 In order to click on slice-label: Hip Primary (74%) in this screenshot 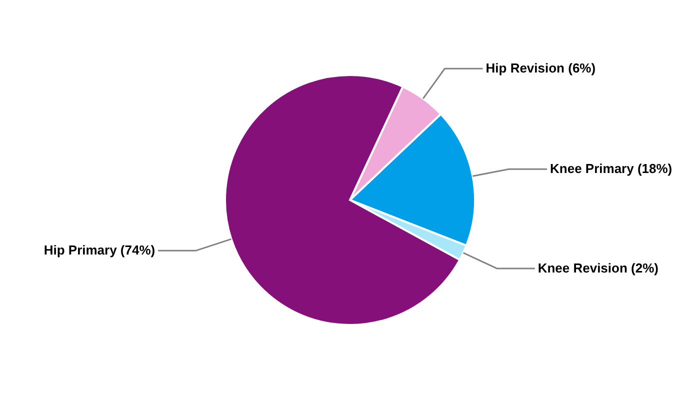, I will do `click(100, 250)`.